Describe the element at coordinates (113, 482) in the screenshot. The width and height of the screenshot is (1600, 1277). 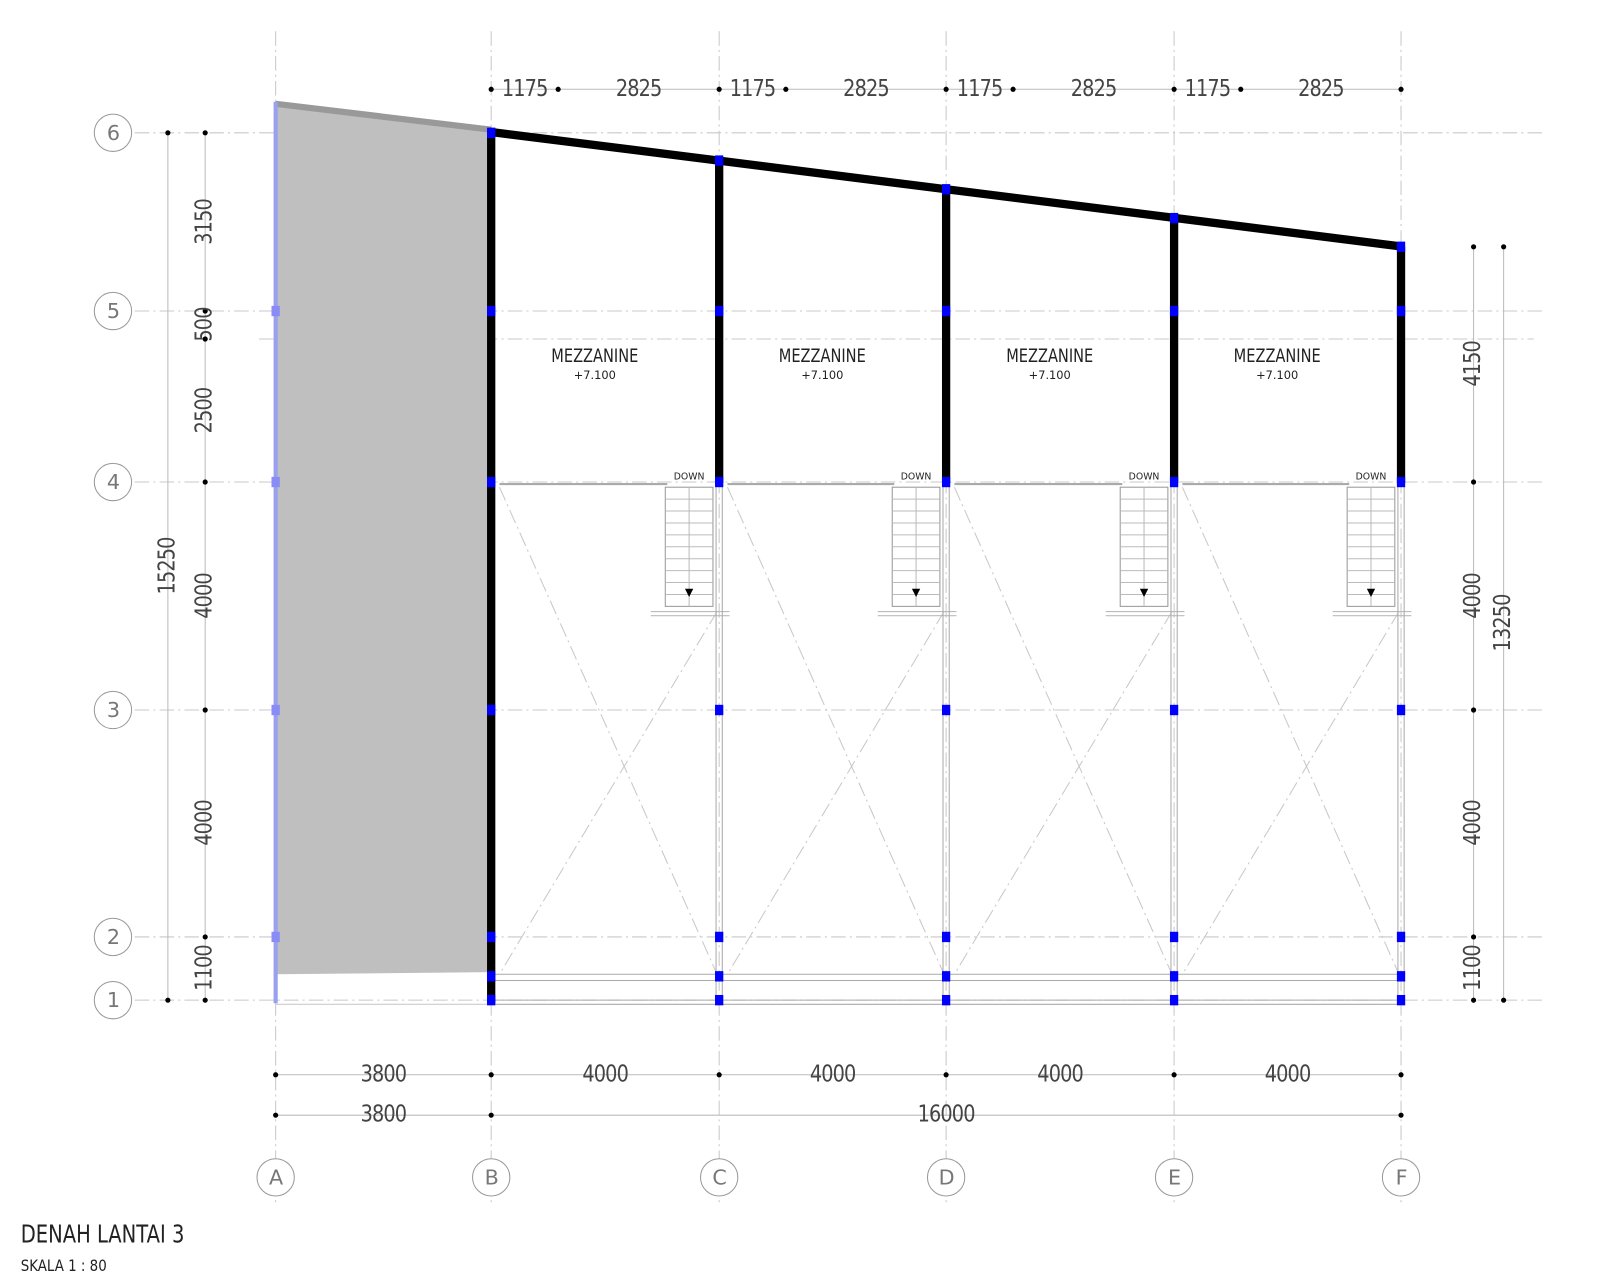
I see `row-label: 4` at that location.